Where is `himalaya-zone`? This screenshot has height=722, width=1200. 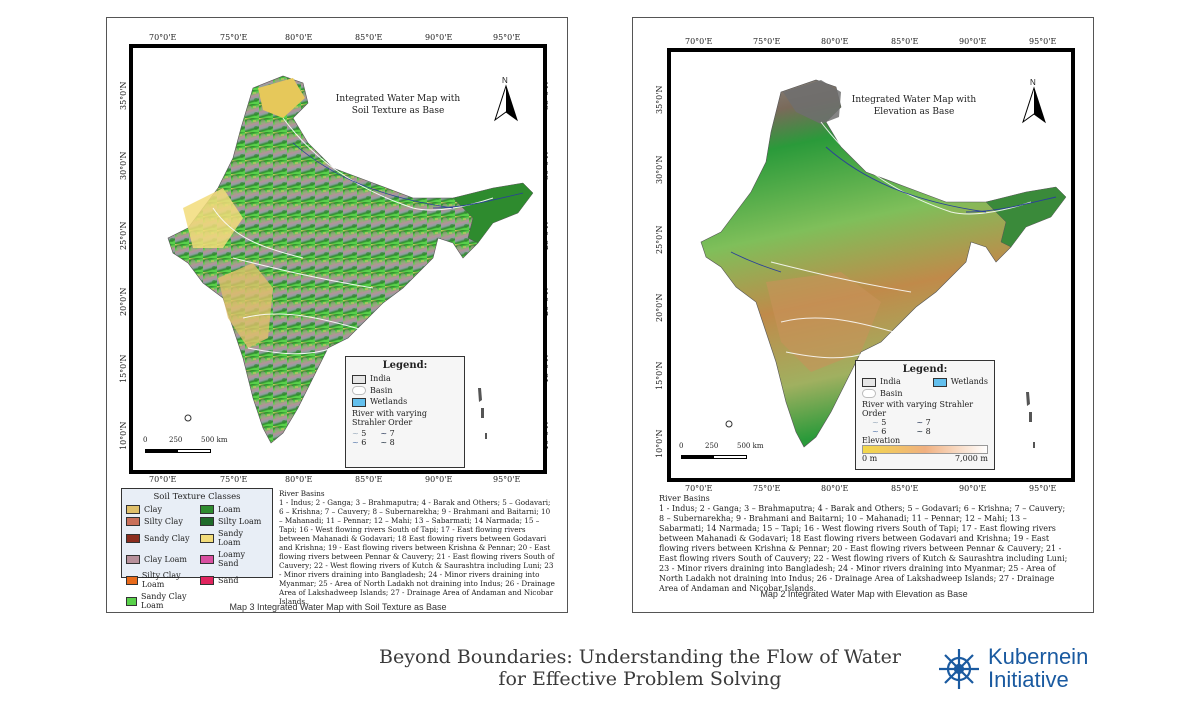 himalaya-zone is located at coordinates (812, 102).